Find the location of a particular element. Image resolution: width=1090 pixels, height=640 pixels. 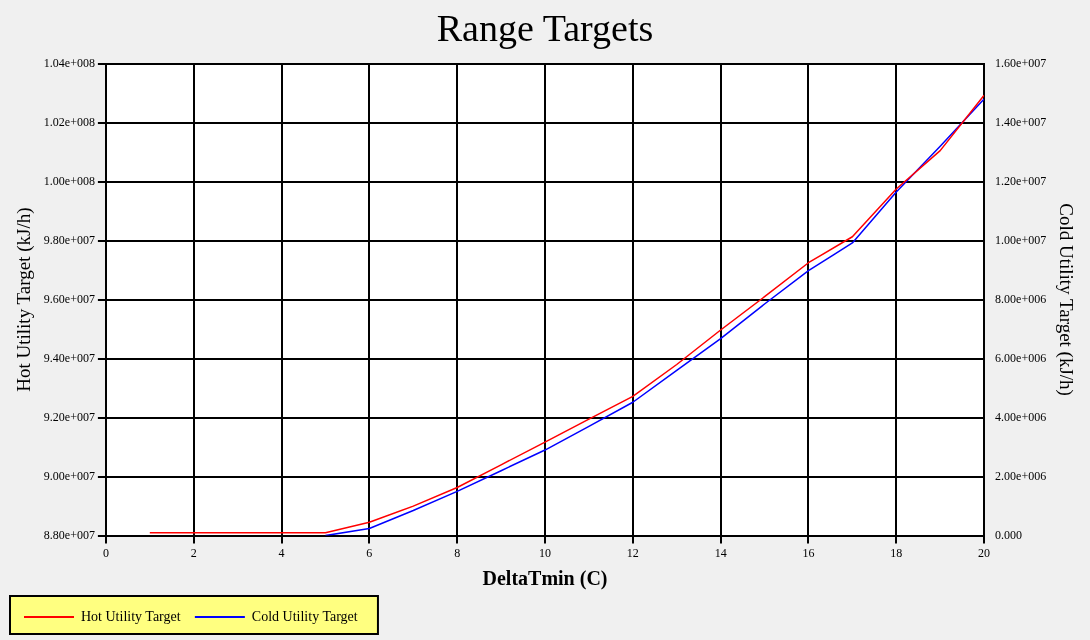

y-axis-title: Hot Utility Target (kJ/h) is located at coordinates (24, 299).